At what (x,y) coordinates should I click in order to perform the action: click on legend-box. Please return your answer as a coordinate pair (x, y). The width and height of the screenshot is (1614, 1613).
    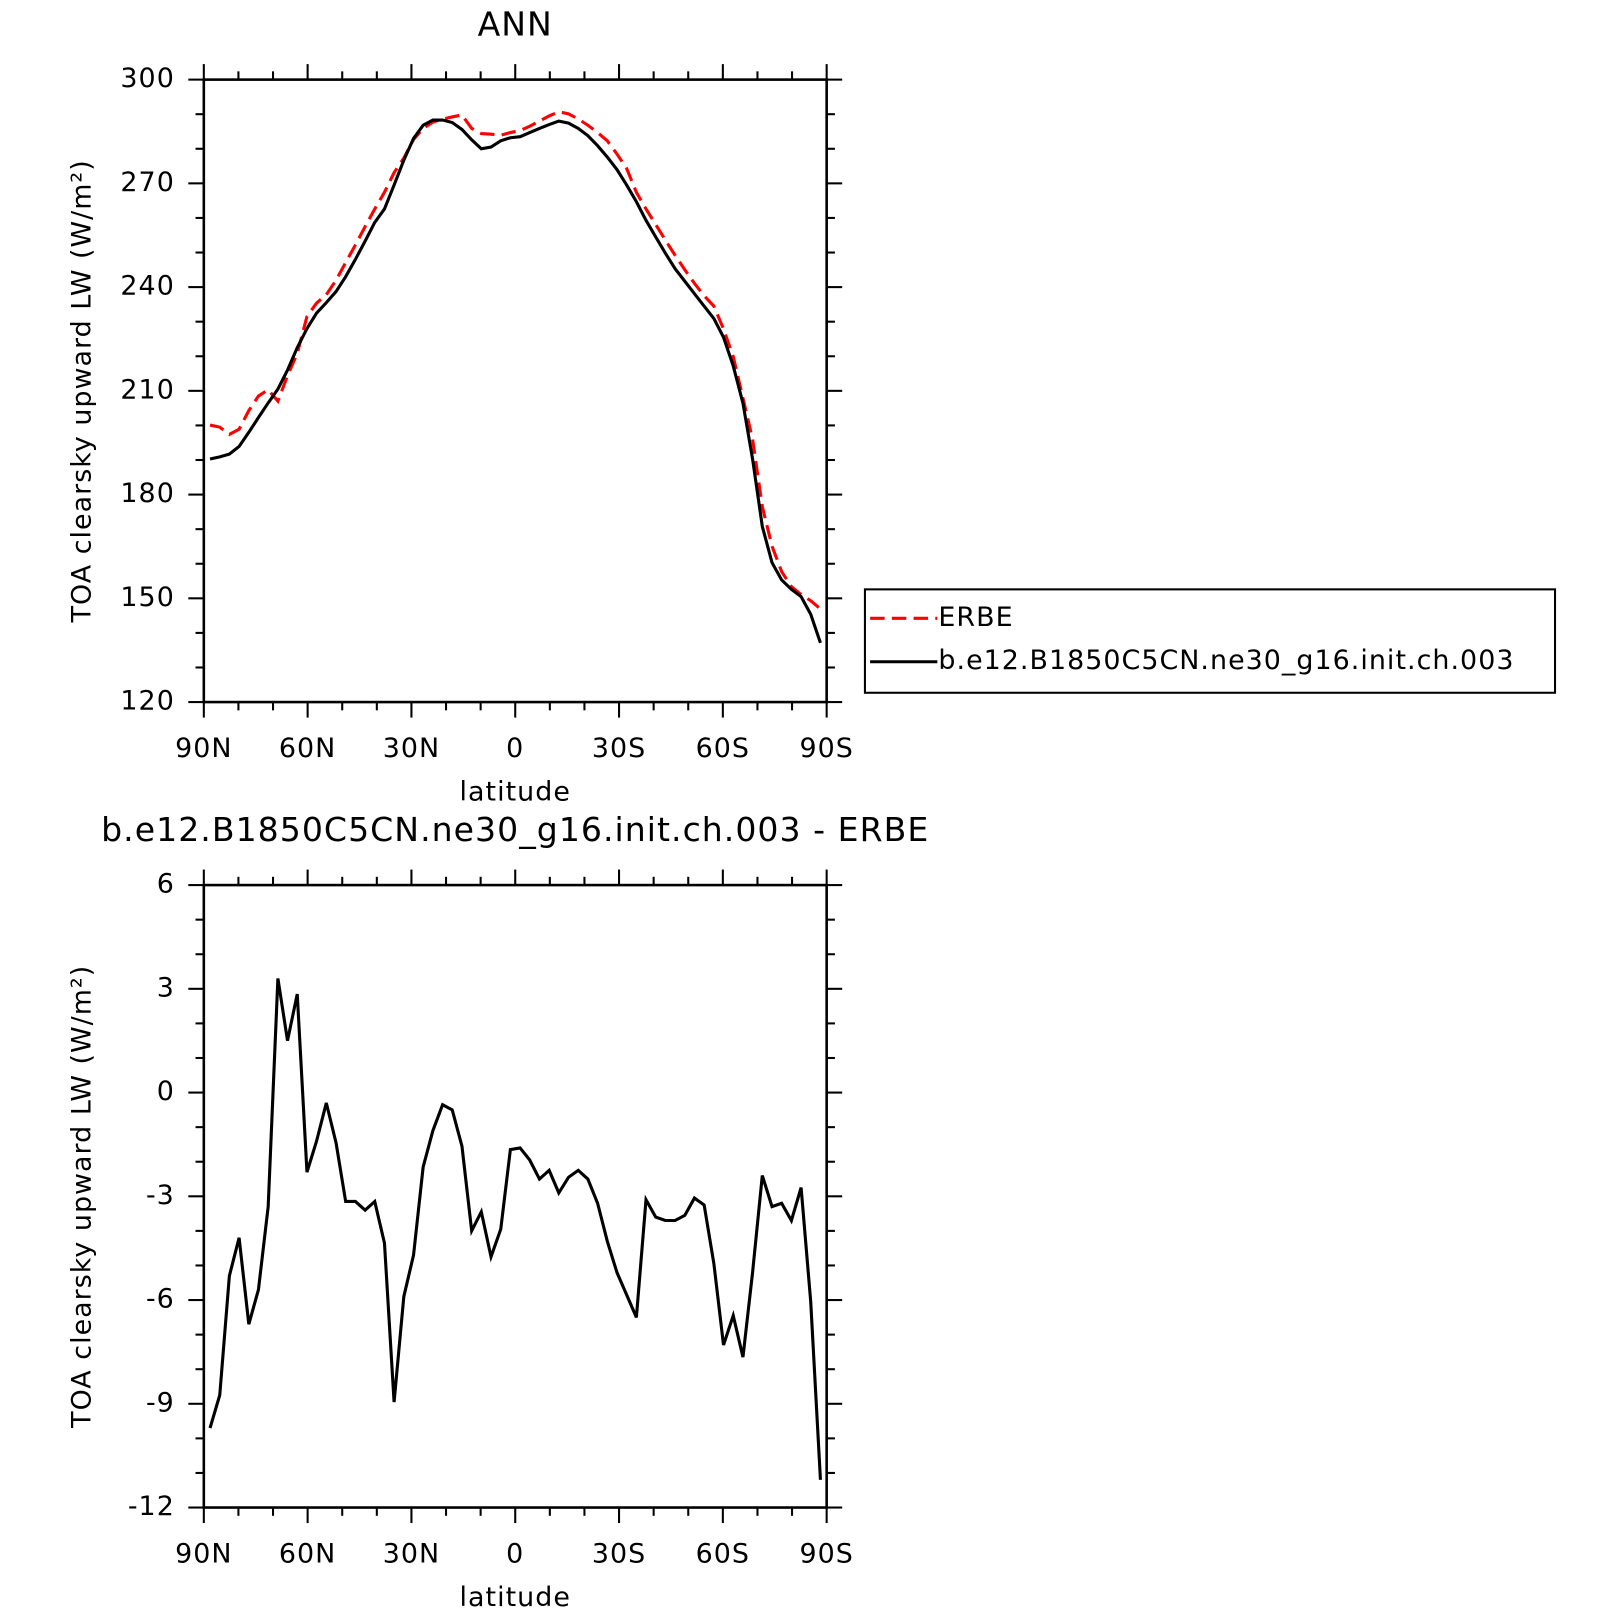
    Looking at the image, I should click on (1210, 641).